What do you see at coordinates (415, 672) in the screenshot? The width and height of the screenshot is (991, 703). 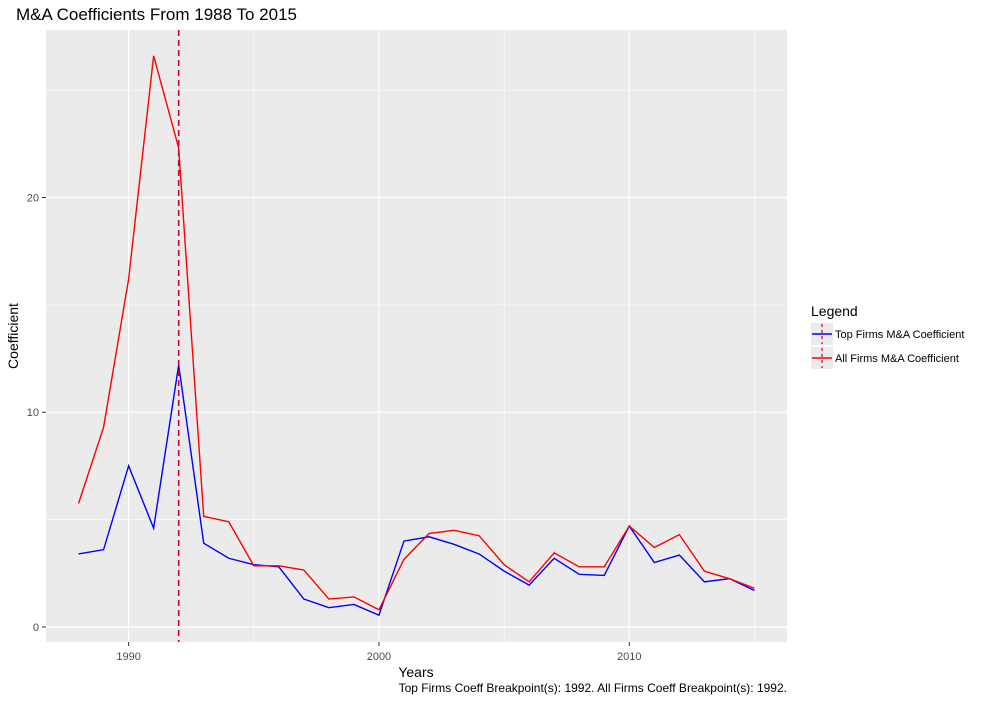 I see `x-axis-title: Years` at bounding box center [415, 672].